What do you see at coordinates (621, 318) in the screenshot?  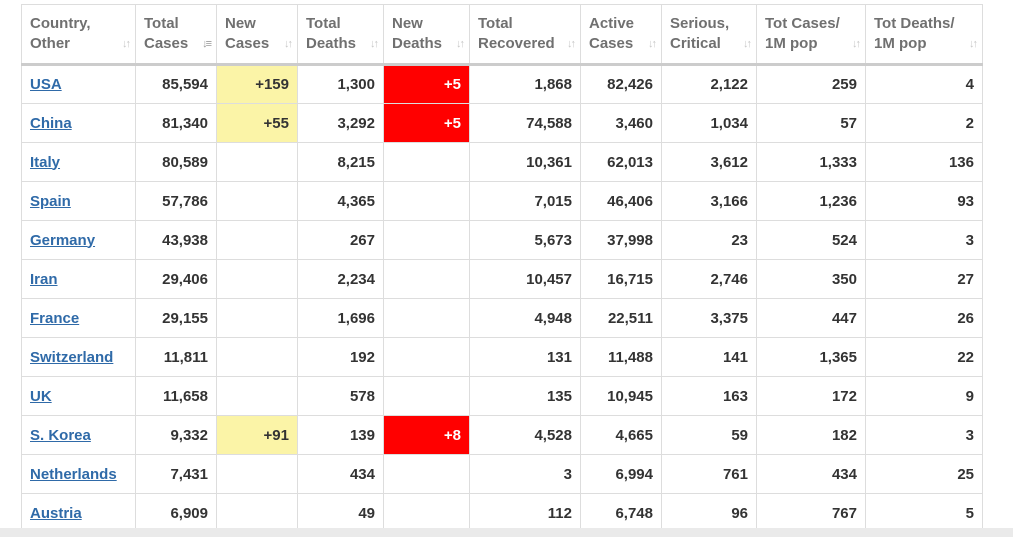 I see `cell-active-cases: 22,511` at bounding box center [621, 318].